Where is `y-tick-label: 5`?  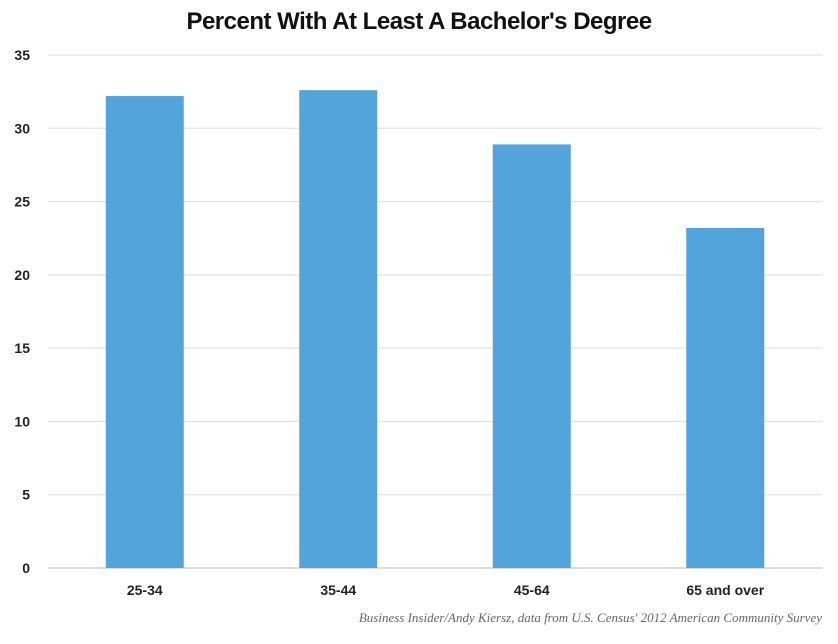
y-tick-label: 5 is located at coordinates (26, 495).